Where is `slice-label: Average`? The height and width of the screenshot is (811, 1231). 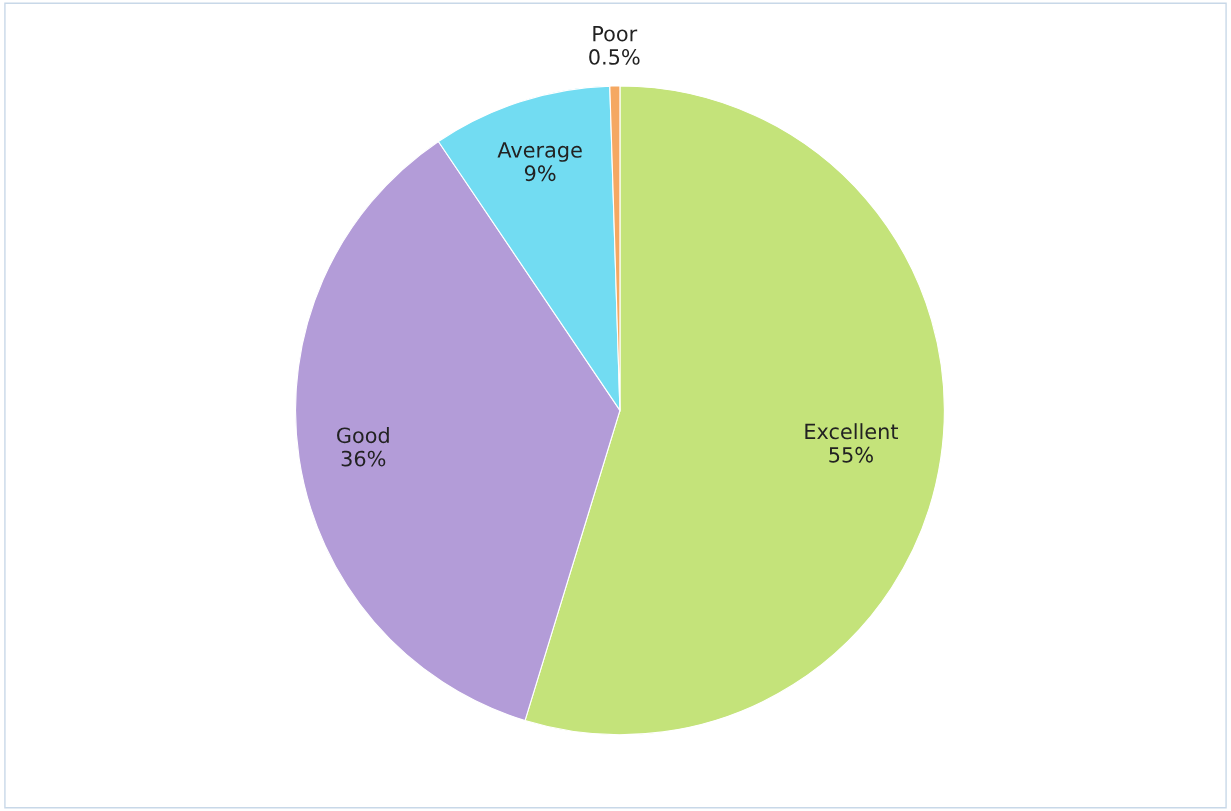 slice-label: Average is located at coordinates (539, 152).